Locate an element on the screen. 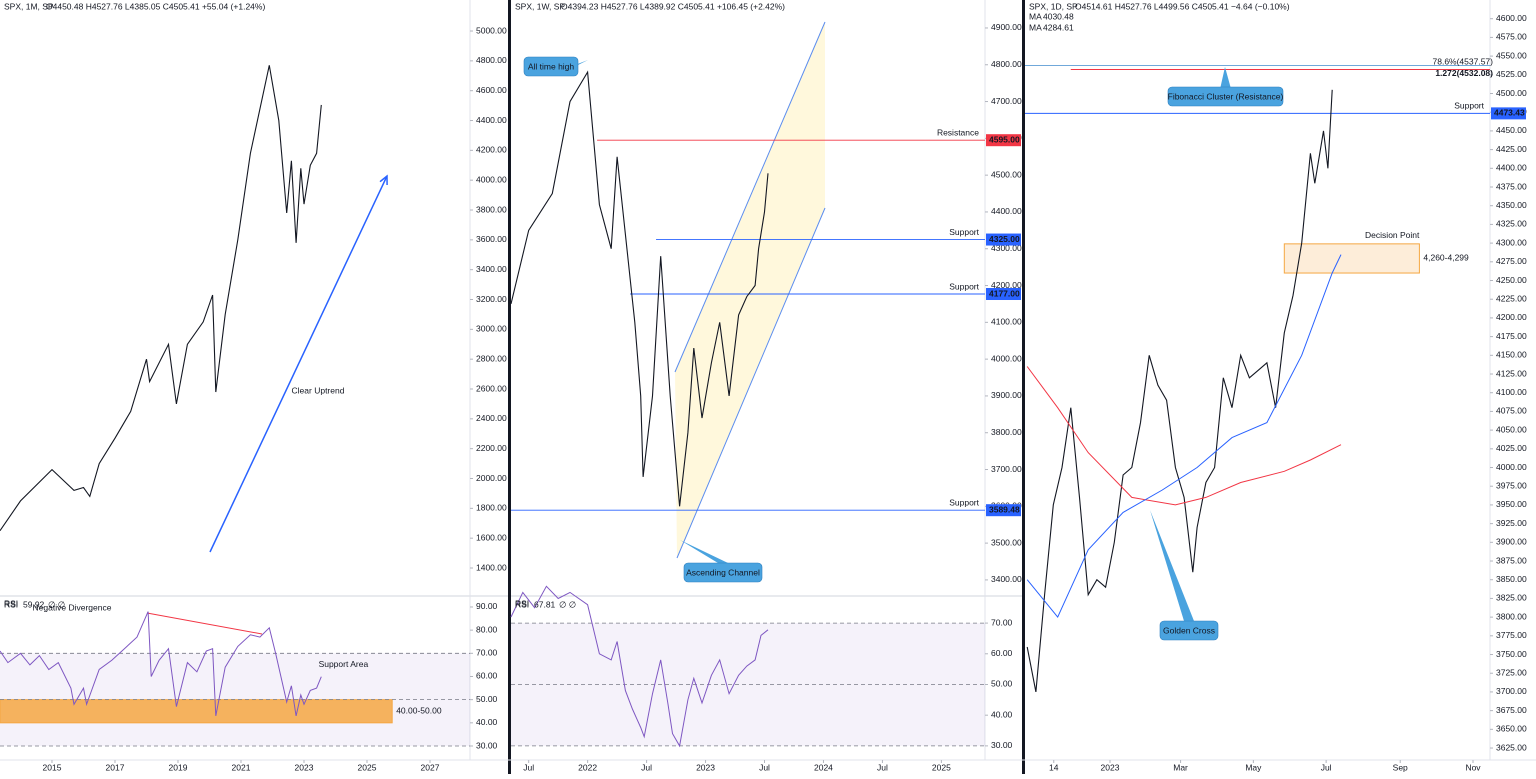 This screenshot has height=779, width=1536. chart-header: SPX, 1M, SP is located at coordinates (29, 6).